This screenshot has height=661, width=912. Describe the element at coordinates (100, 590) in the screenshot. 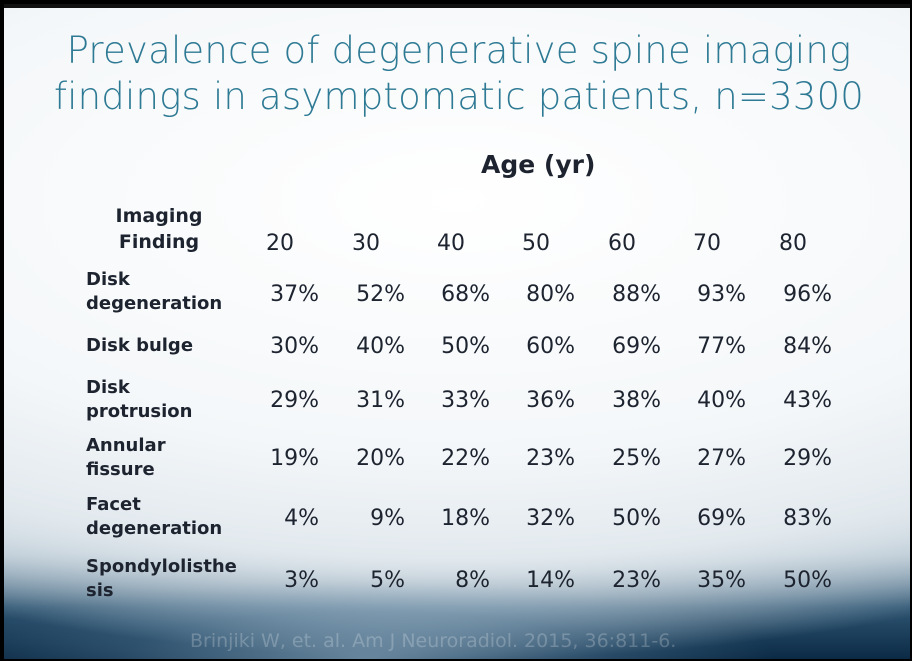

I see `row-label-line-2: sis` at that location.